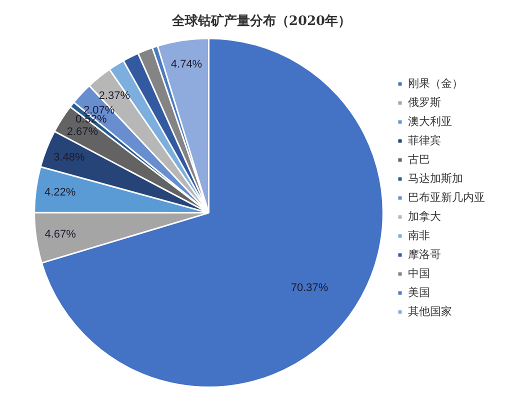 This screenshot has width=509, height=400. I want to click on legend-label: 加拿大, so click(424, 216).